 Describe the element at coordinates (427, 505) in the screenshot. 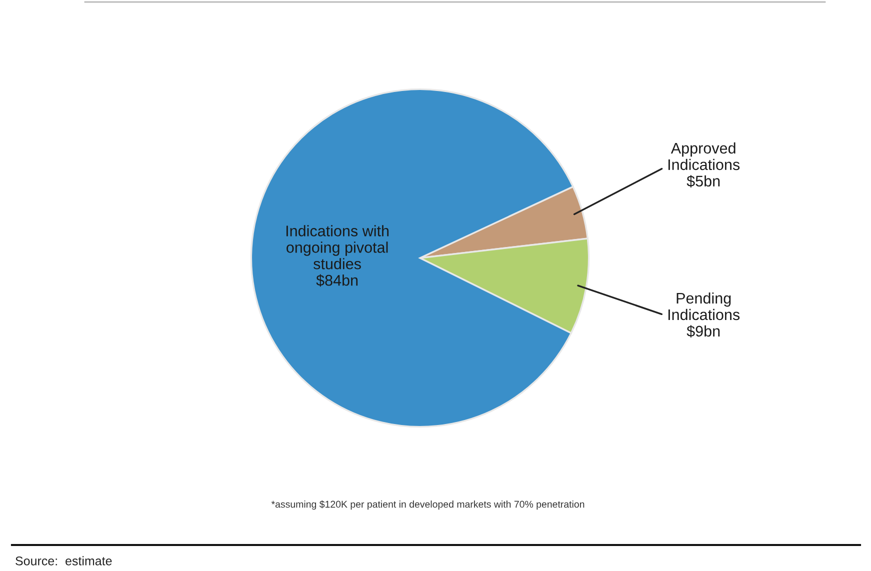

I see `text: *assuming $120K per patient in developed markets with 70% penetration` at that location.